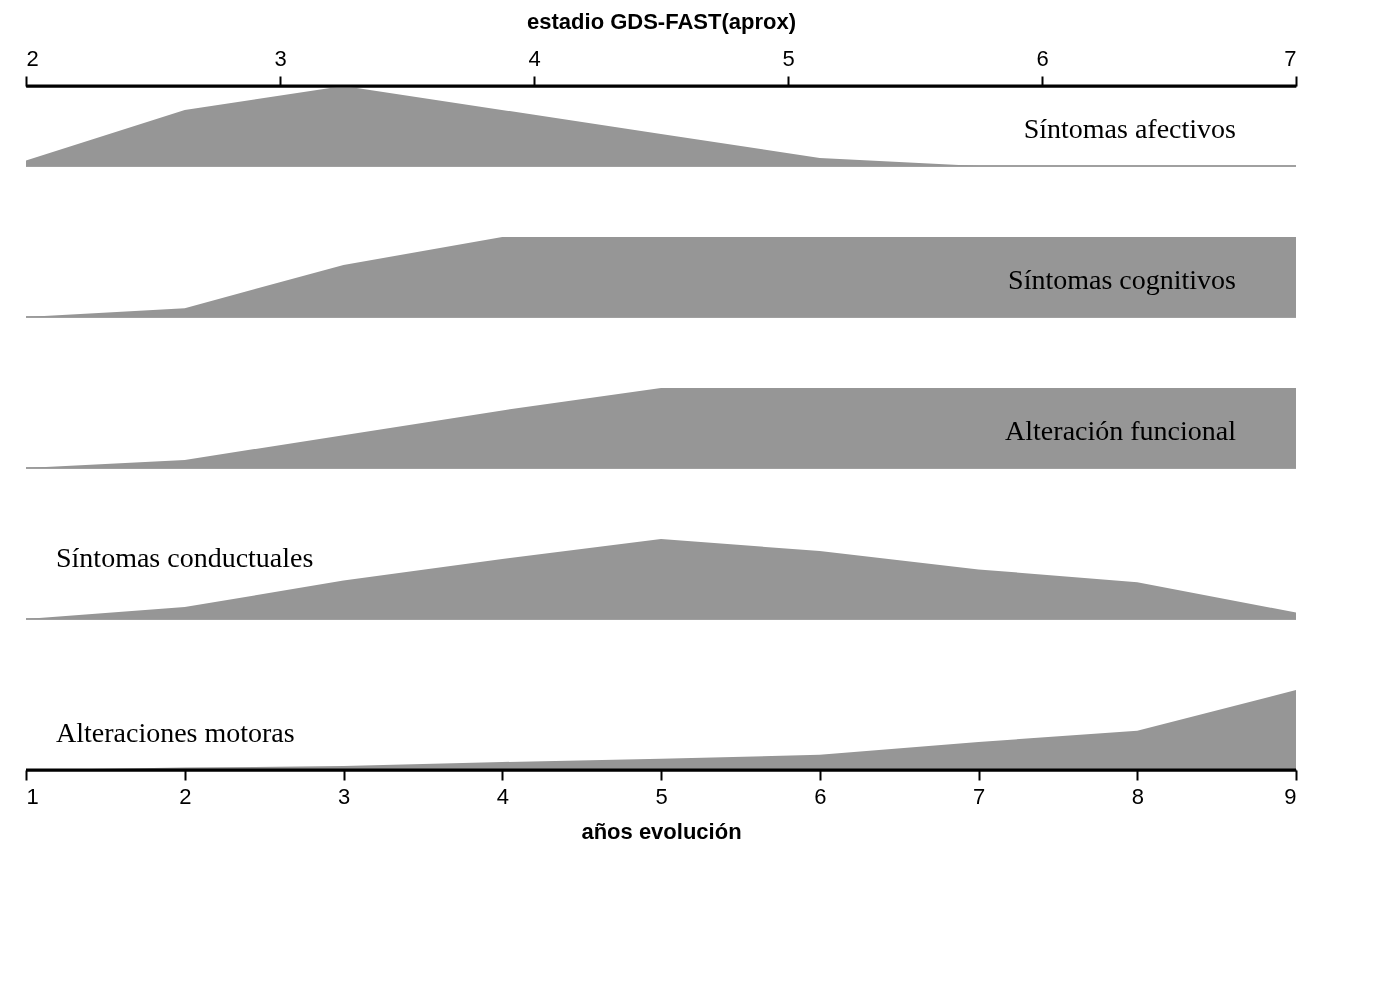 The width and height of the screenshot is (1392, 990). I want to click on x-tick-label: 2, so click(185, 796).